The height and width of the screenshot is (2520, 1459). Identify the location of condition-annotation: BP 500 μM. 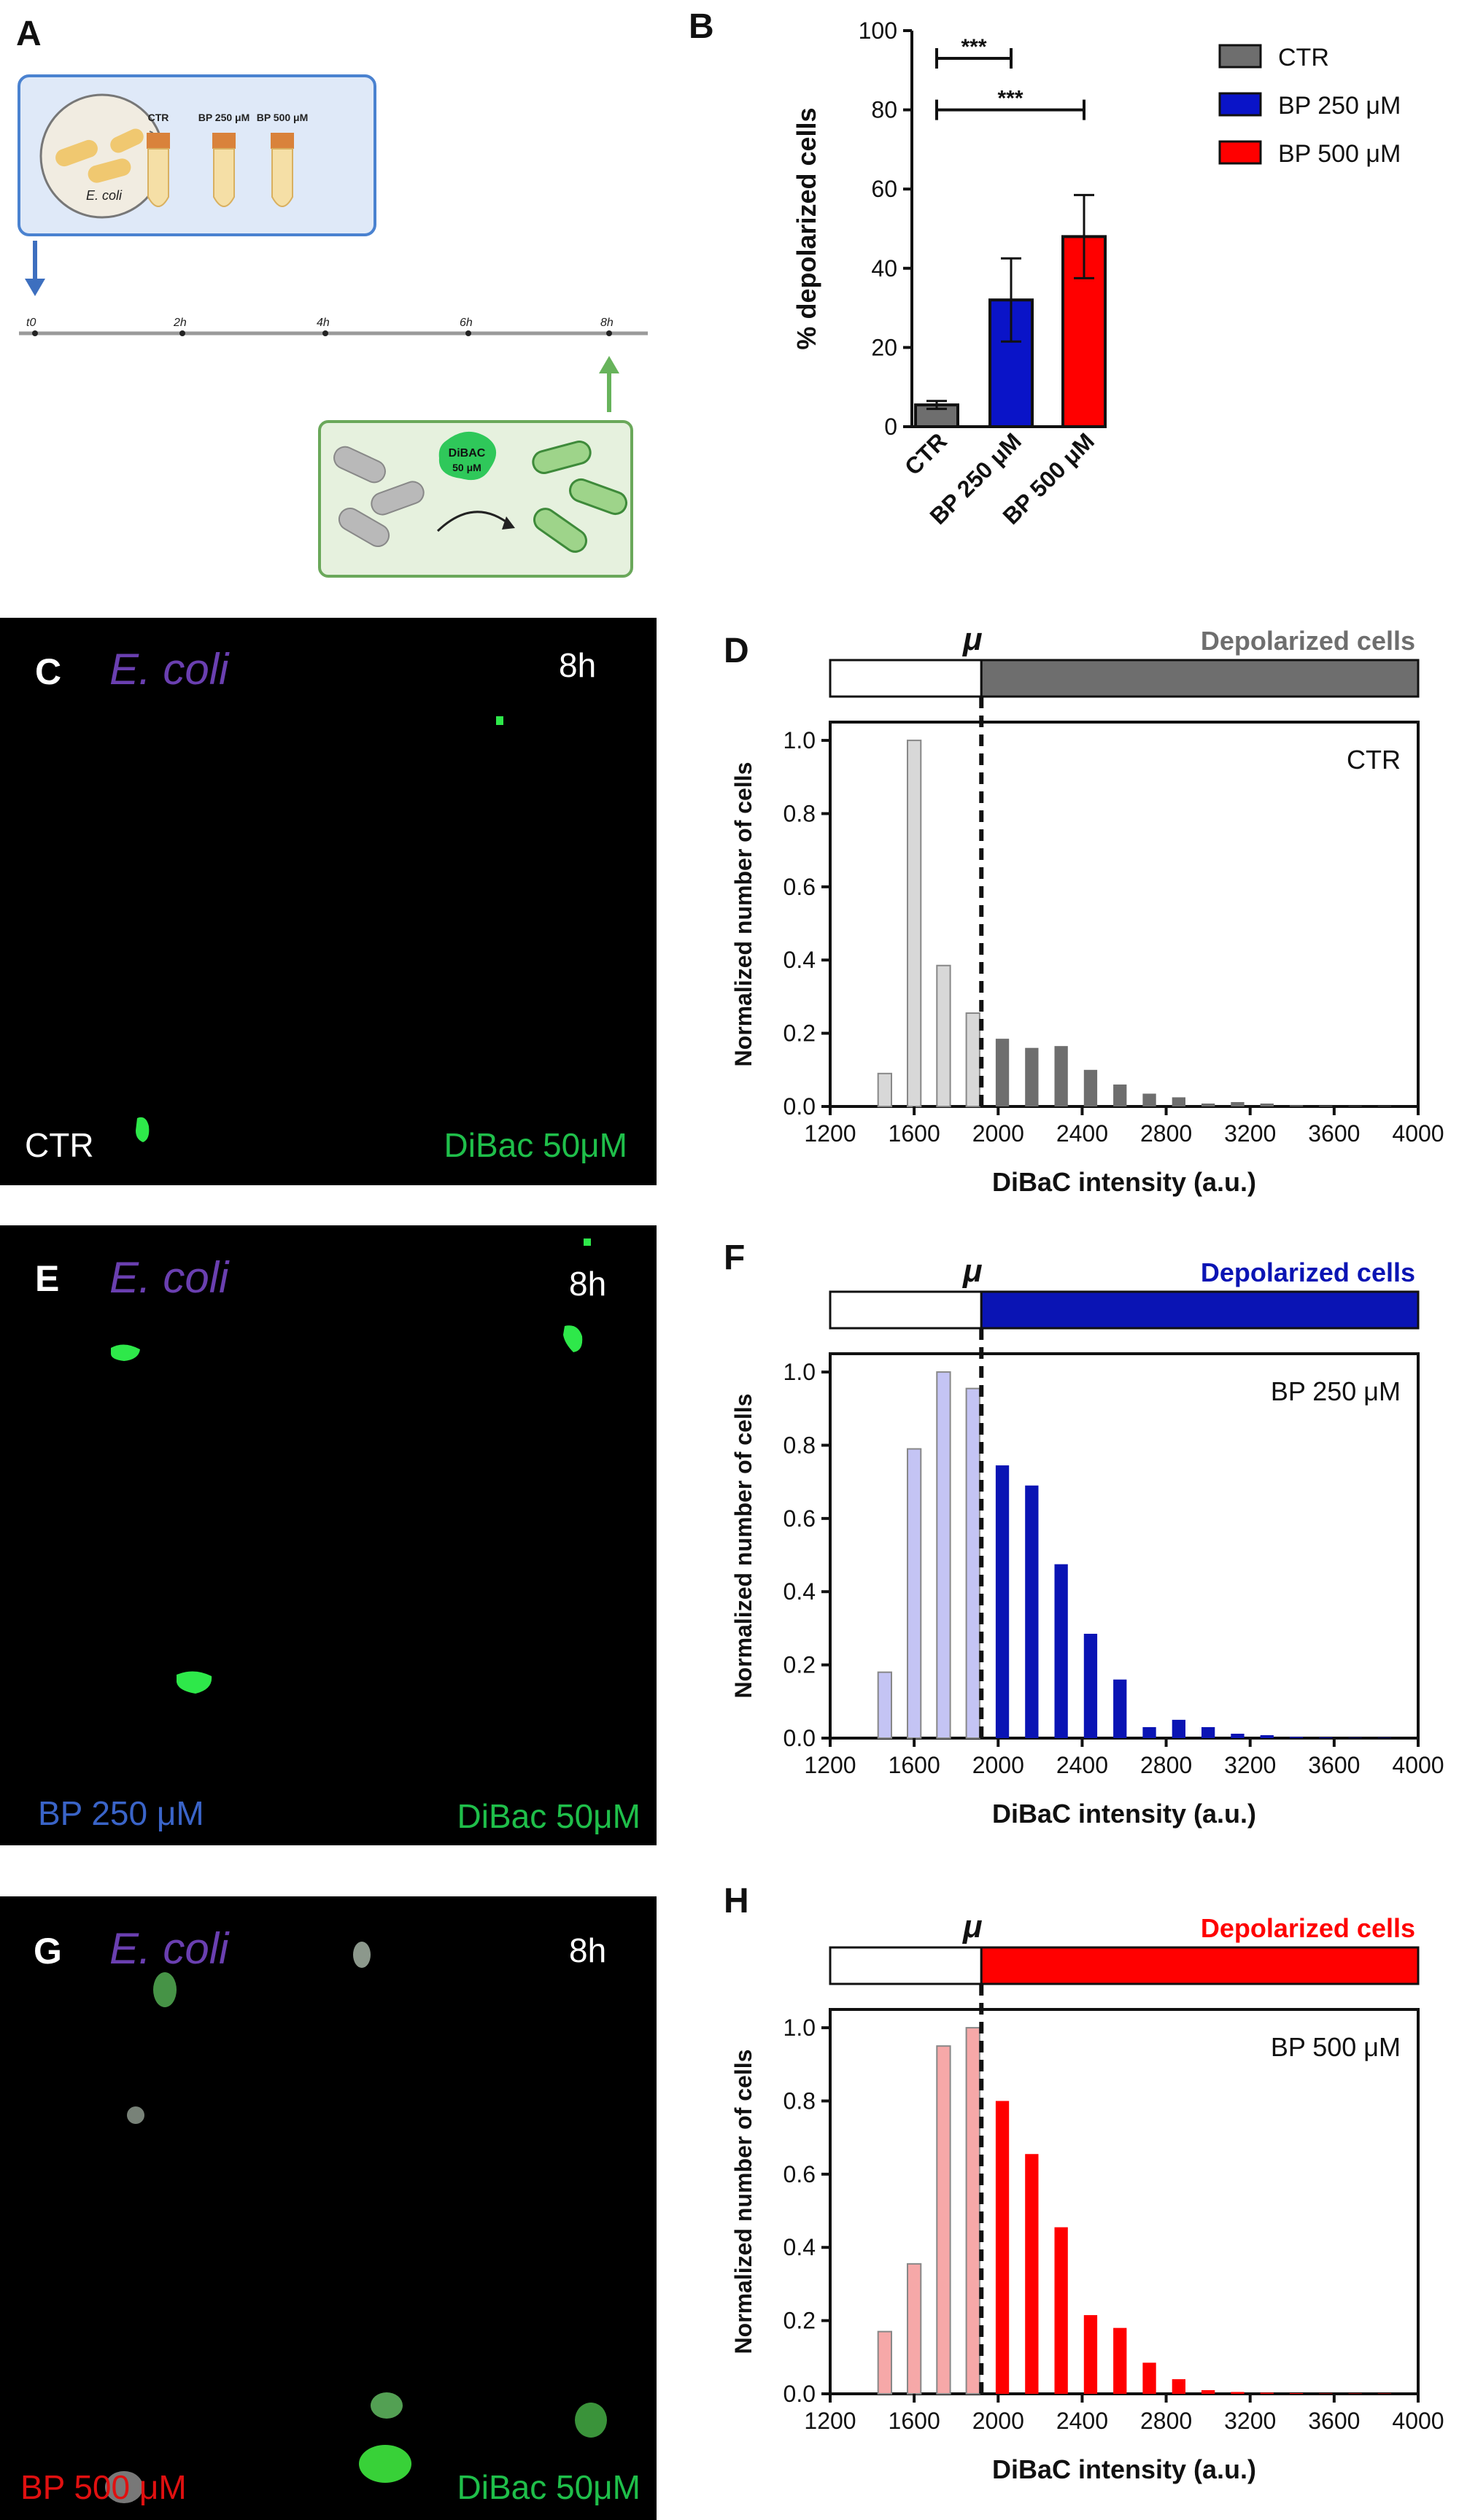
(1336, 2047).